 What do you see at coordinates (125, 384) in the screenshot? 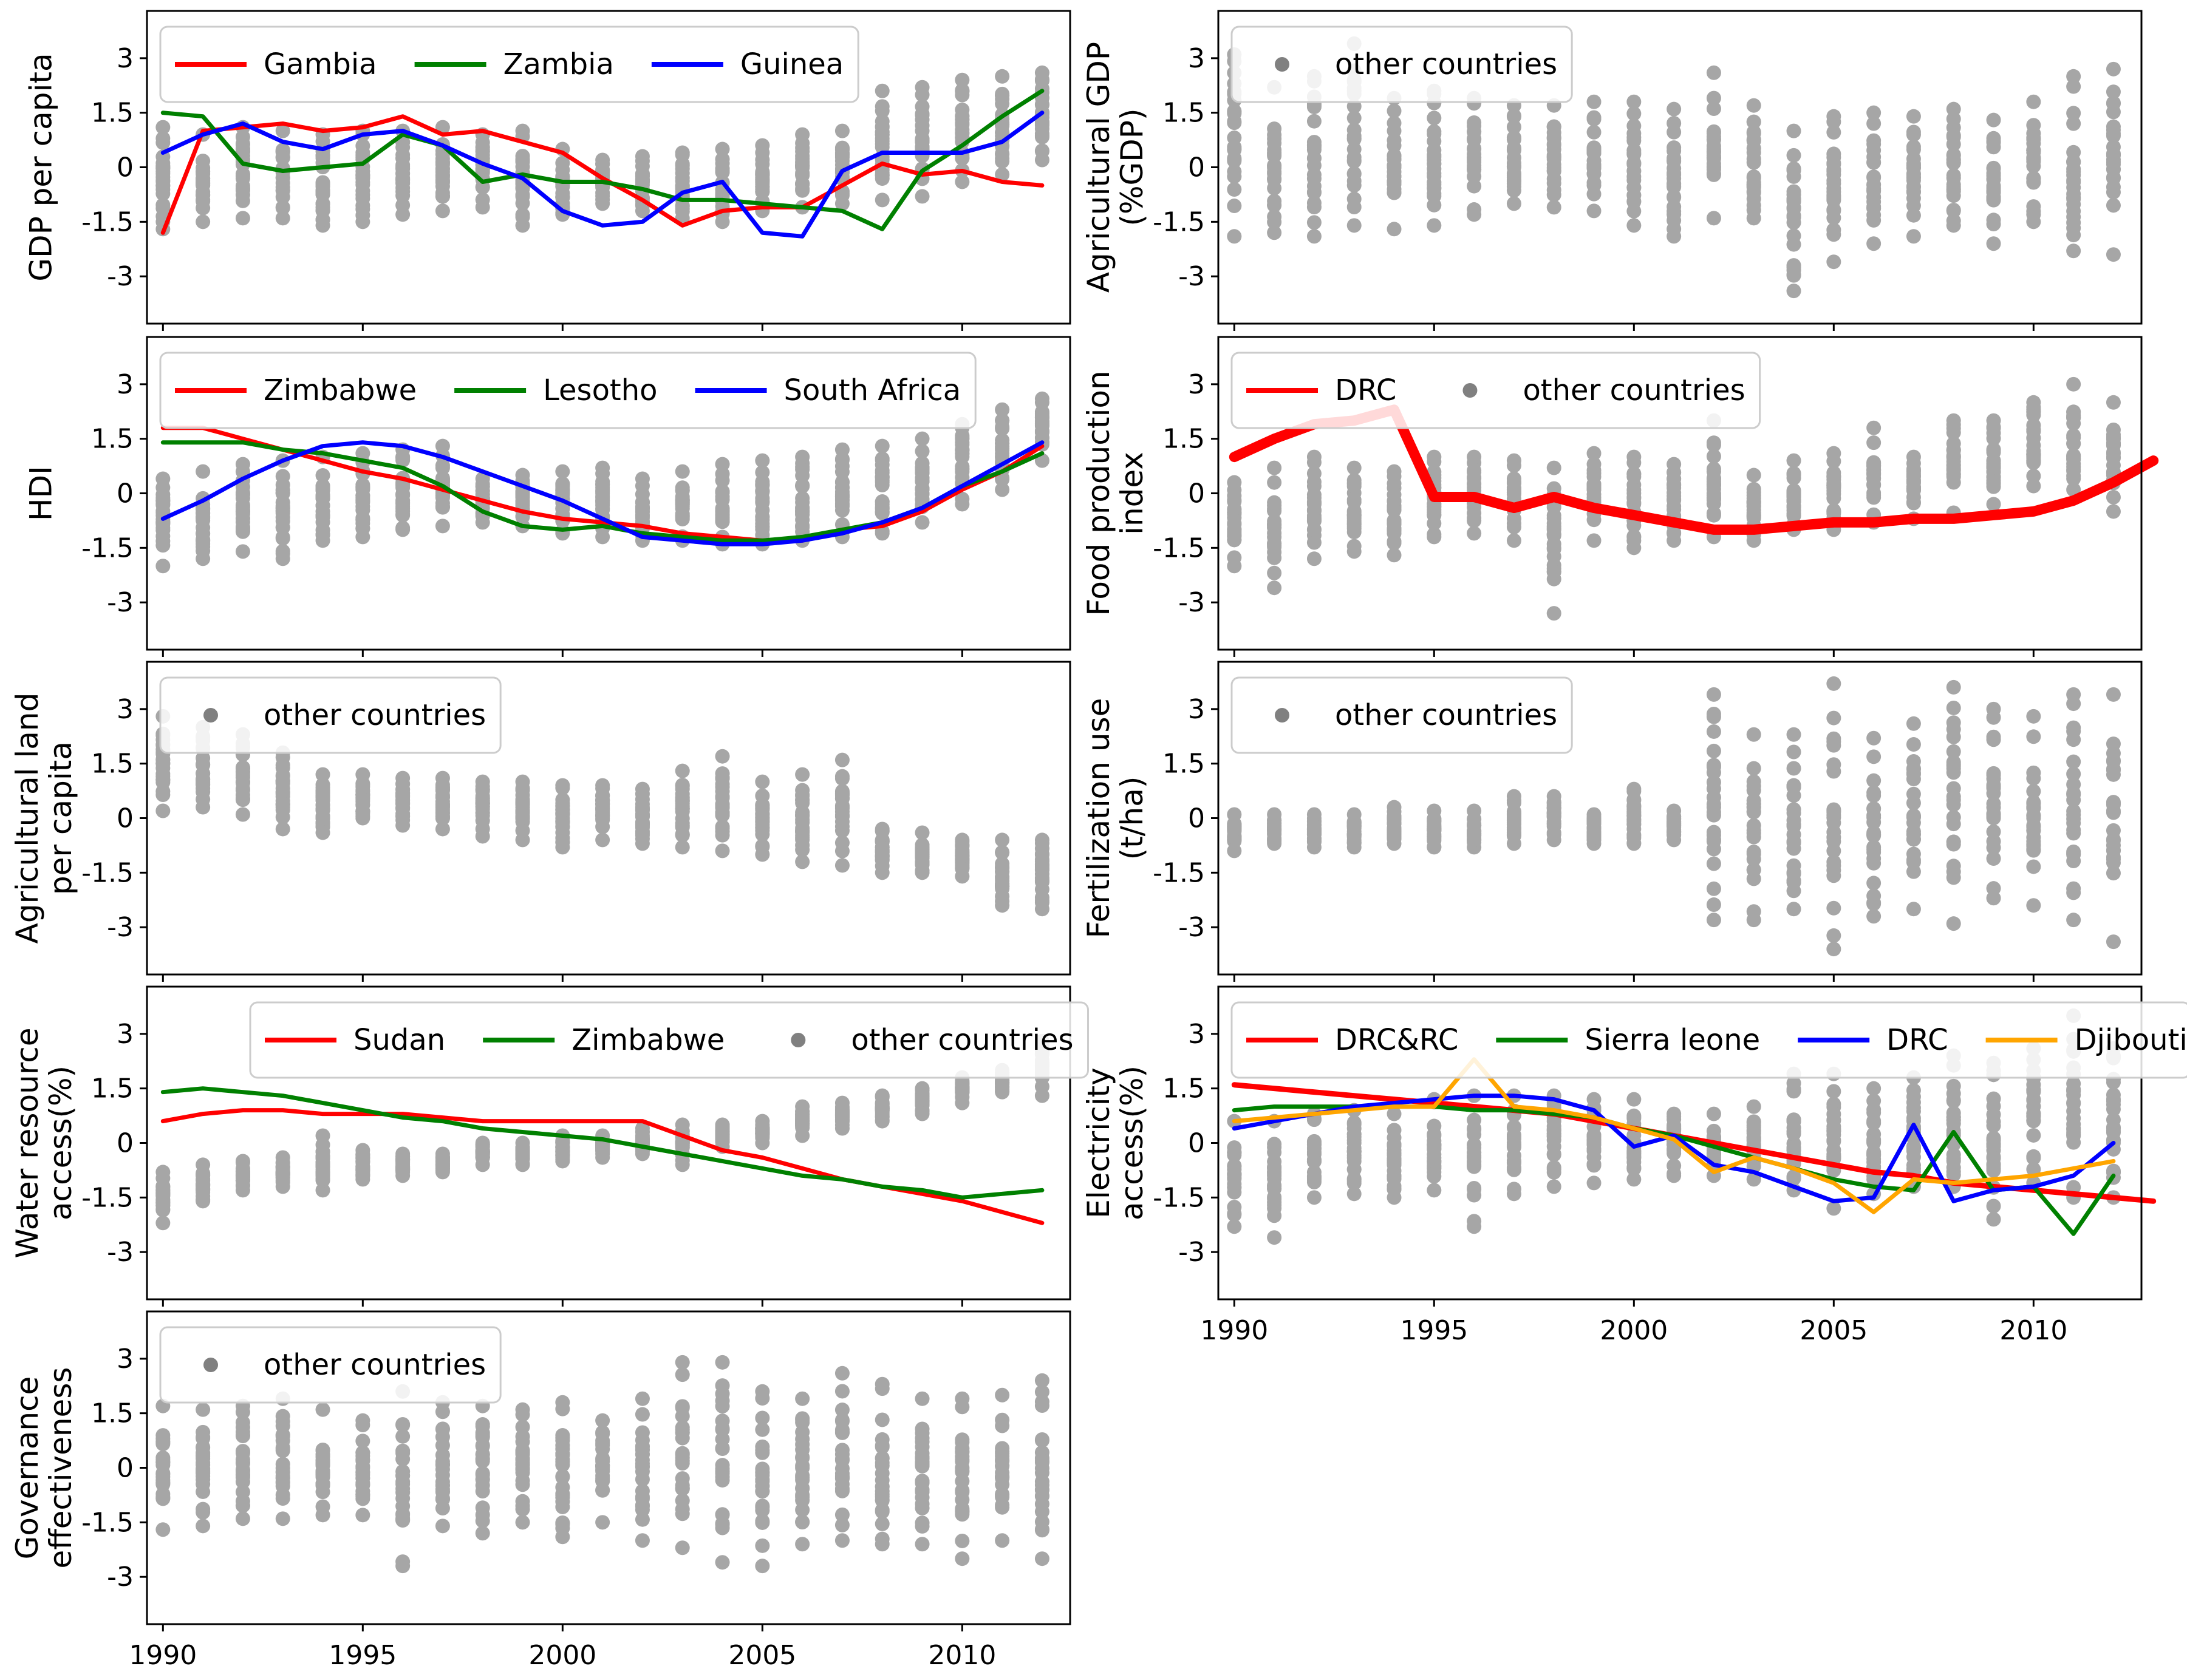
I see `y-tick-label: 3` at bounding box center [125, 384].